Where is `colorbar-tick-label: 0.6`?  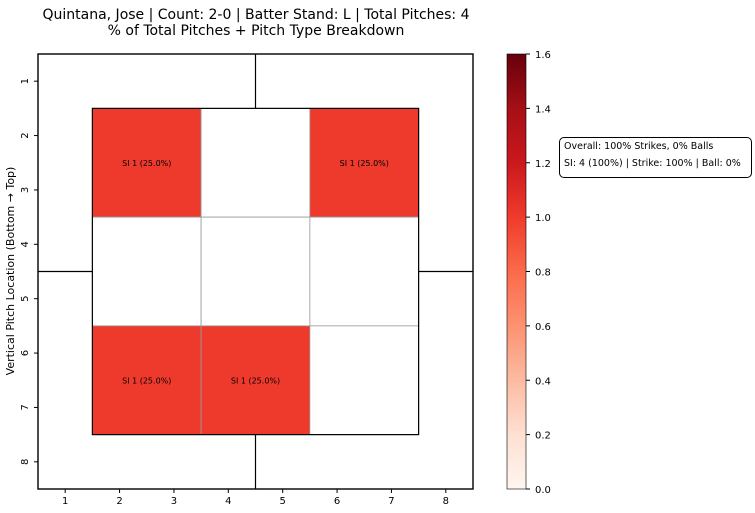
colorbar-tick-label: 0.6 is located at coordinates (543, 327).